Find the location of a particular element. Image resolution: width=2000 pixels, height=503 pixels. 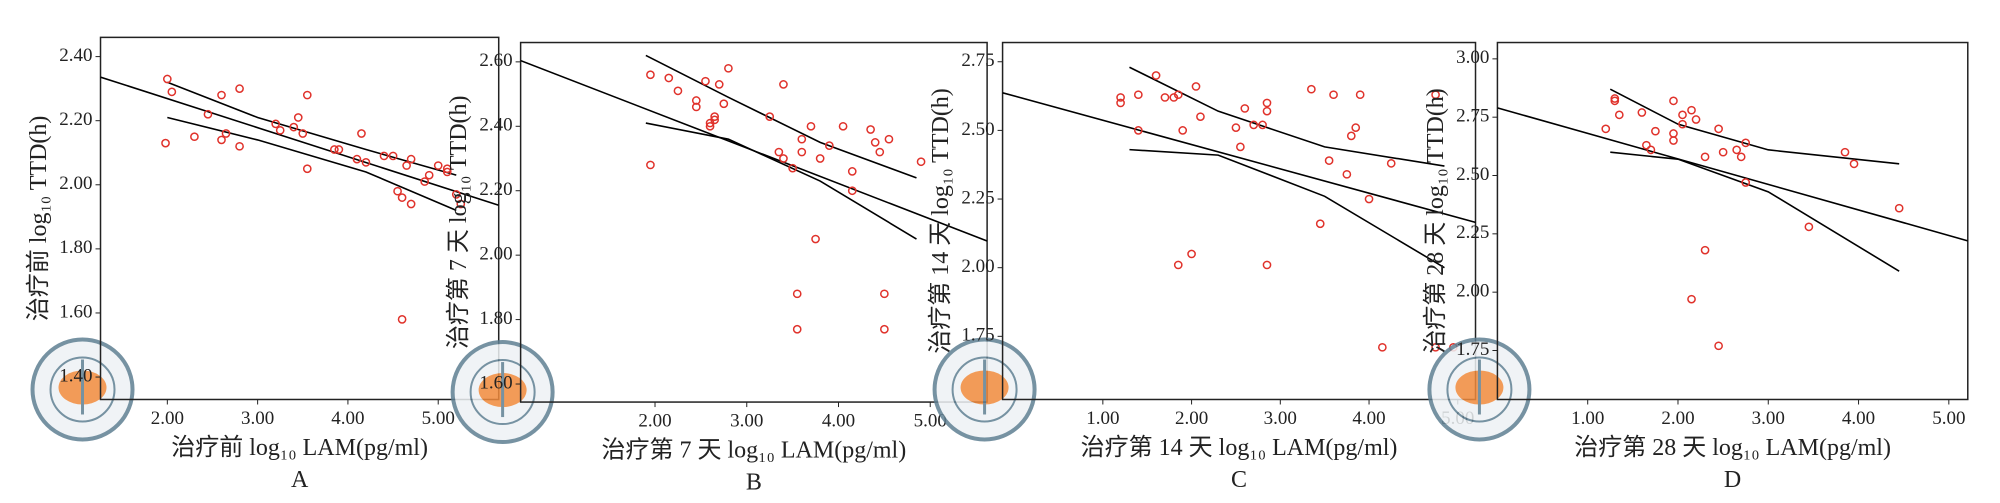

y-axis-label: 治疗前 log₁₀ TTD(h) is located at coordinates (38, 219).